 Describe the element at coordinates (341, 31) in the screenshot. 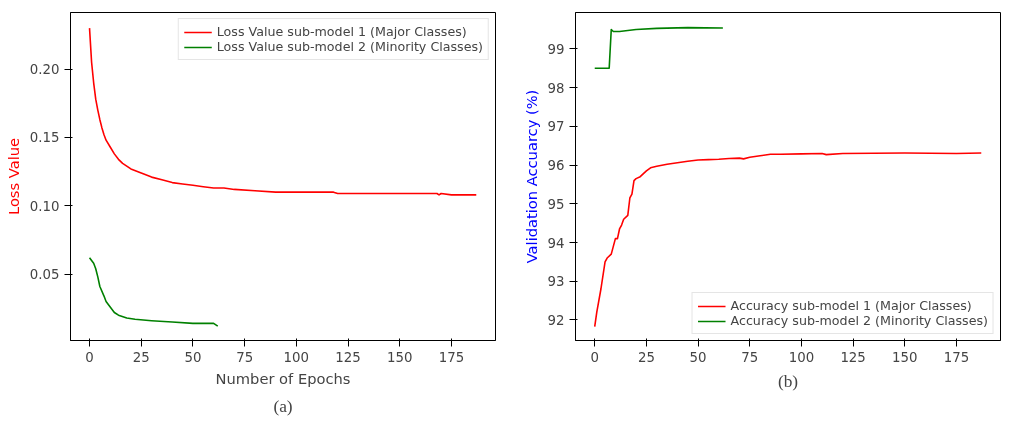

I see `legend-label: Loss Value sub-model 1 (Major Classes)` at that location.